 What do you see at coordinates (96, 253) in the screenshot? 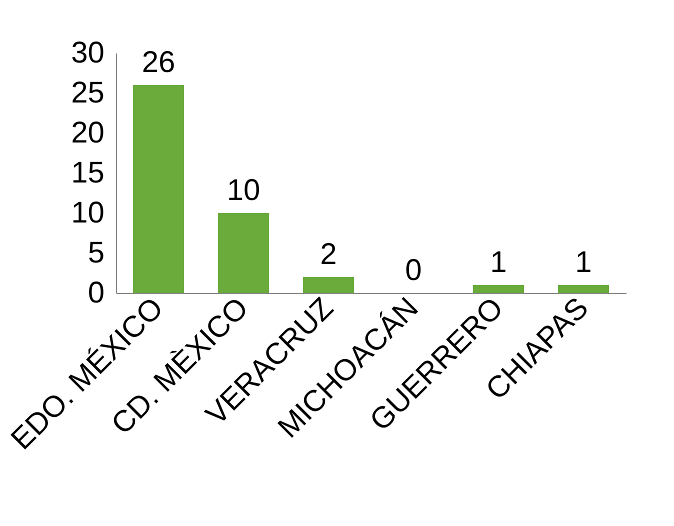
I see `y-tick-label: 5` at bounding box center [96, 253].